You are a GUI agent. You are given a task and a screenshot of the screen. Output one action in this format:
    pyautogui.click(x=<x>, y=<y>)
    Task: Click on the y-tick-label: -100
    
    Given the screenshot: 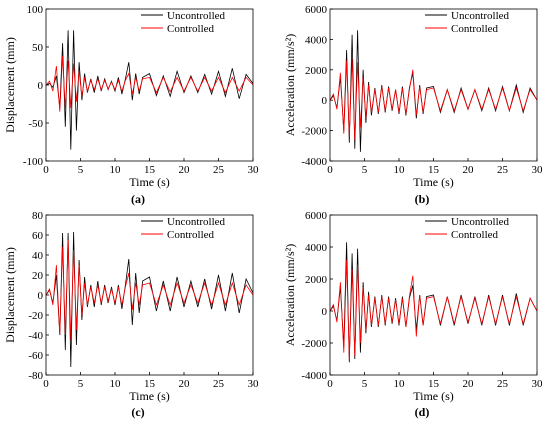 What is the action you would take?
    pyautogui.click(x=33, y=162)
    